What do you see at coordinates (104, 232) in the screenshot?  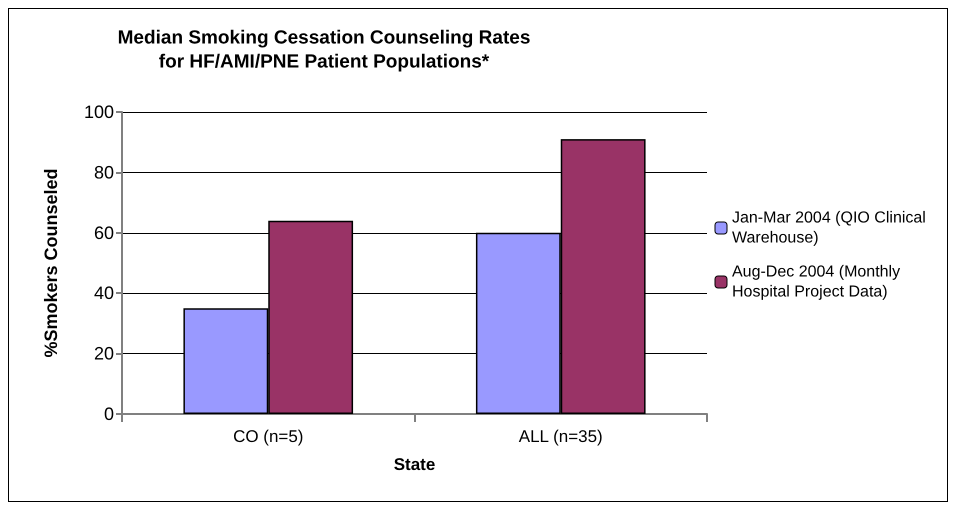 I see `y-tick-label: 60` at bounding box center [104, 232].